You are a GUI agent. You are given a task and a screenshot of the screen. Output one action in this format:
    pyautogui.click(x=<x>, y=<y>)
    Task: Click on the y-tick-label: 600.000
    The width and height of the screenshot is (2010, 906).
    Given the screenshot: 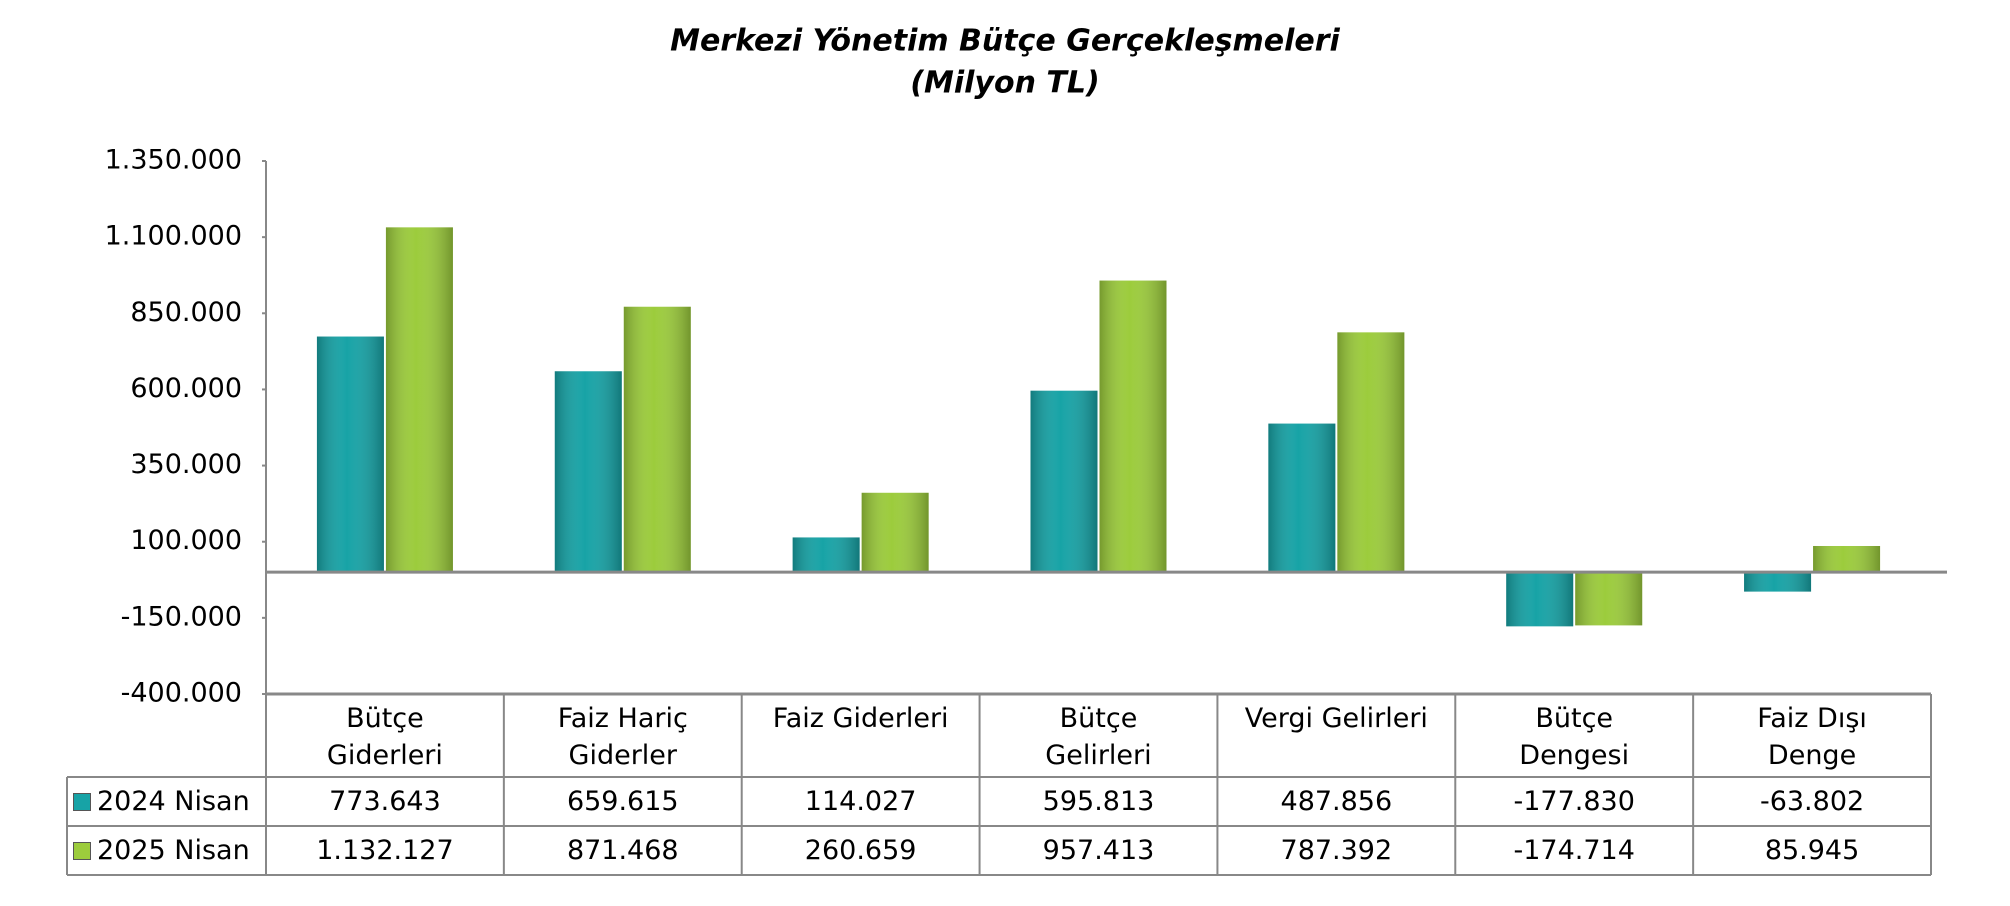 What is the action you would take?
    pyautogui.click(x=186, y=388)
    